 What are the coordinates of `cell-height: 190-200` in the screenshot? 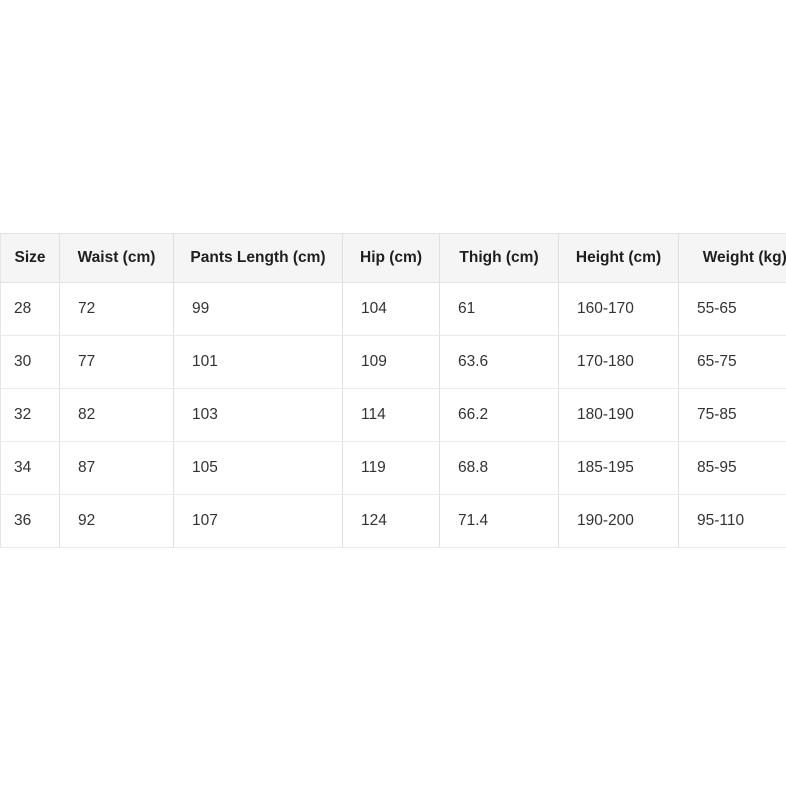 It's located at (618, 521).